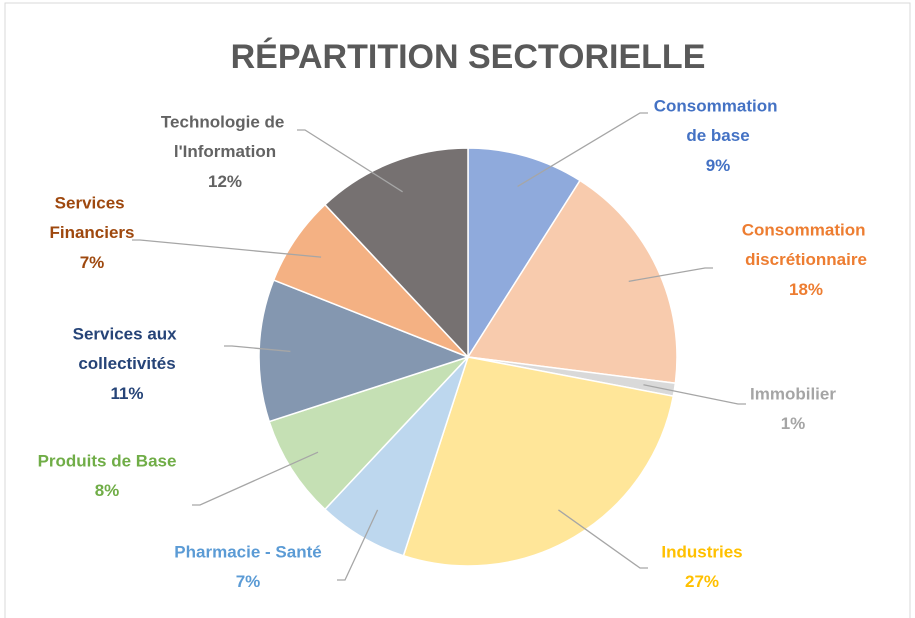 The image size is (915, 618). What do you see at coordinates (91, 218) in the screenshot?
I see `slice-label: Services Financiers` at bounding box center [91, 218].